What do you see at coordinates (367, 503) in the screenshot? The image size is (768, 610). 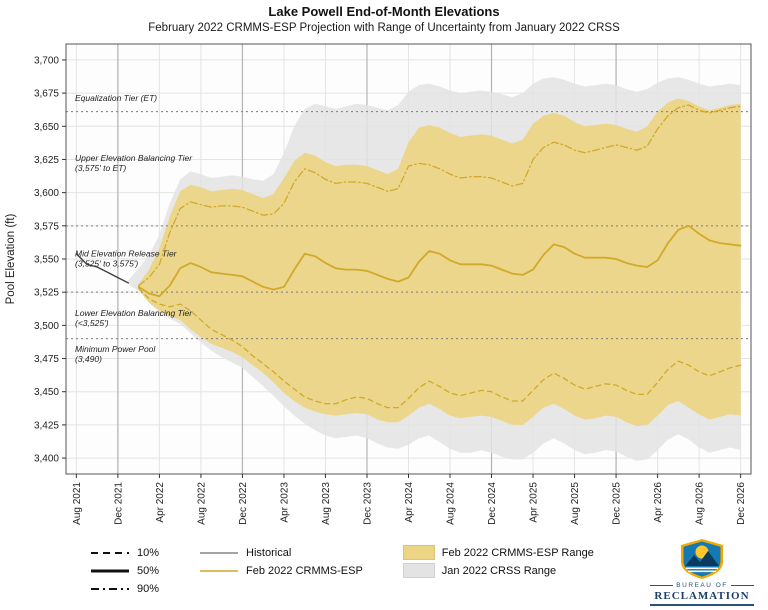 I see `svg-text: Dec 2023` at bounding box center [367, 503].